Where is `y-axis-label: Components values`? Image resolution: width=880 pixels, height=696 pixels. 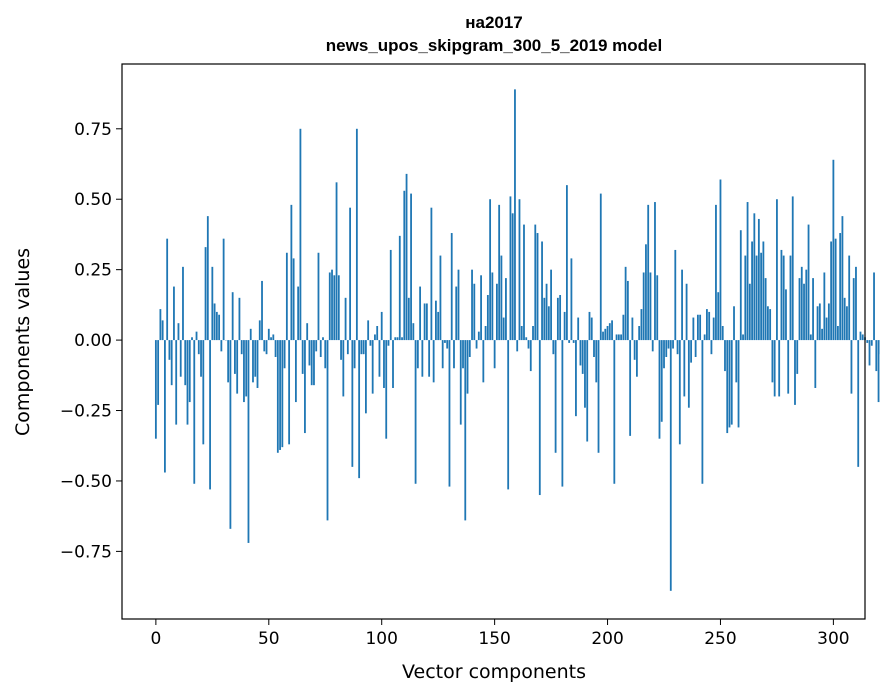 y-axis-label: Components values is located at coordinates (23, 342).